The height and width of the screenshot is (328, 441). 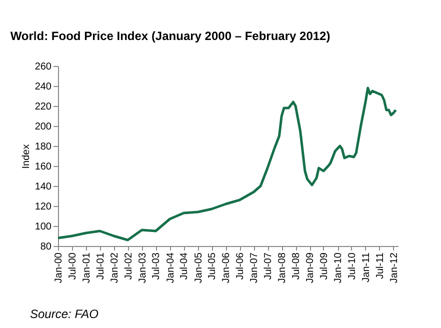 What do you see at coordinates (366, 267) in the screenshot?
I see `x-tick-label: Jan-11` at bounding box center [366, 267].